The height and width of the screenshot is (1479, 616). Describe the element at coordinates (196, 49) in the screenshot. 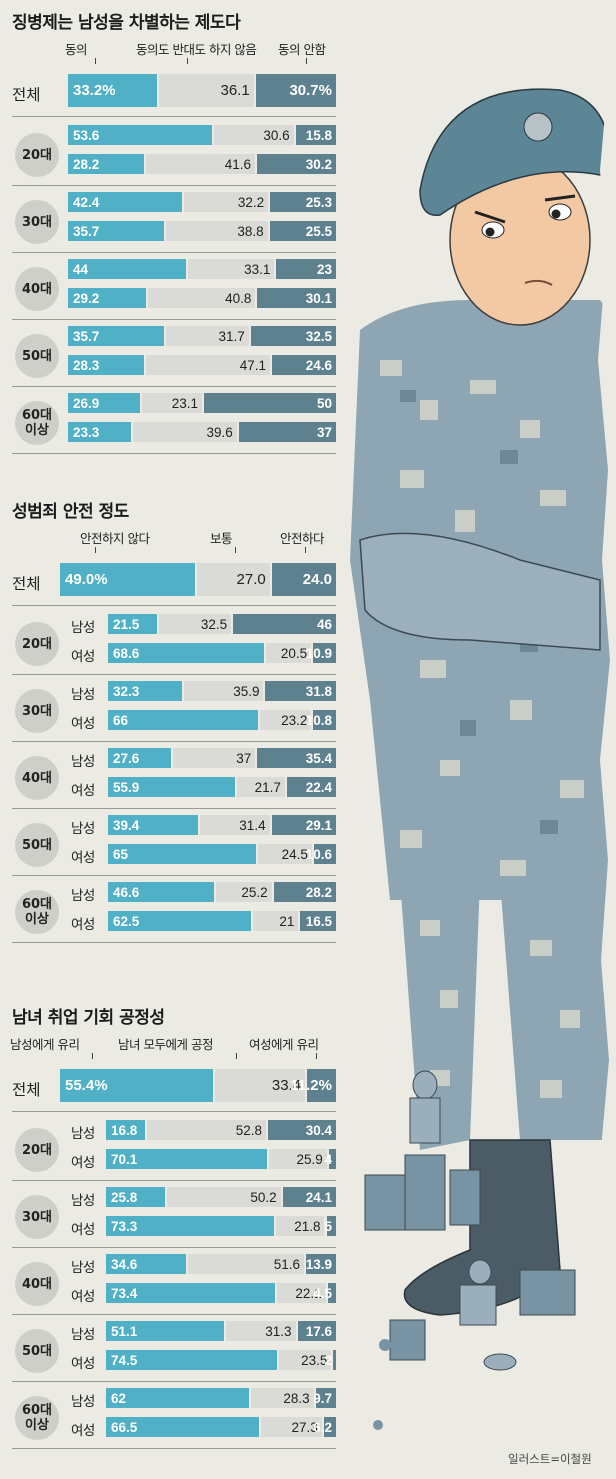

I see `legend-label: 동의도 반대도 하지 않음` at that location.